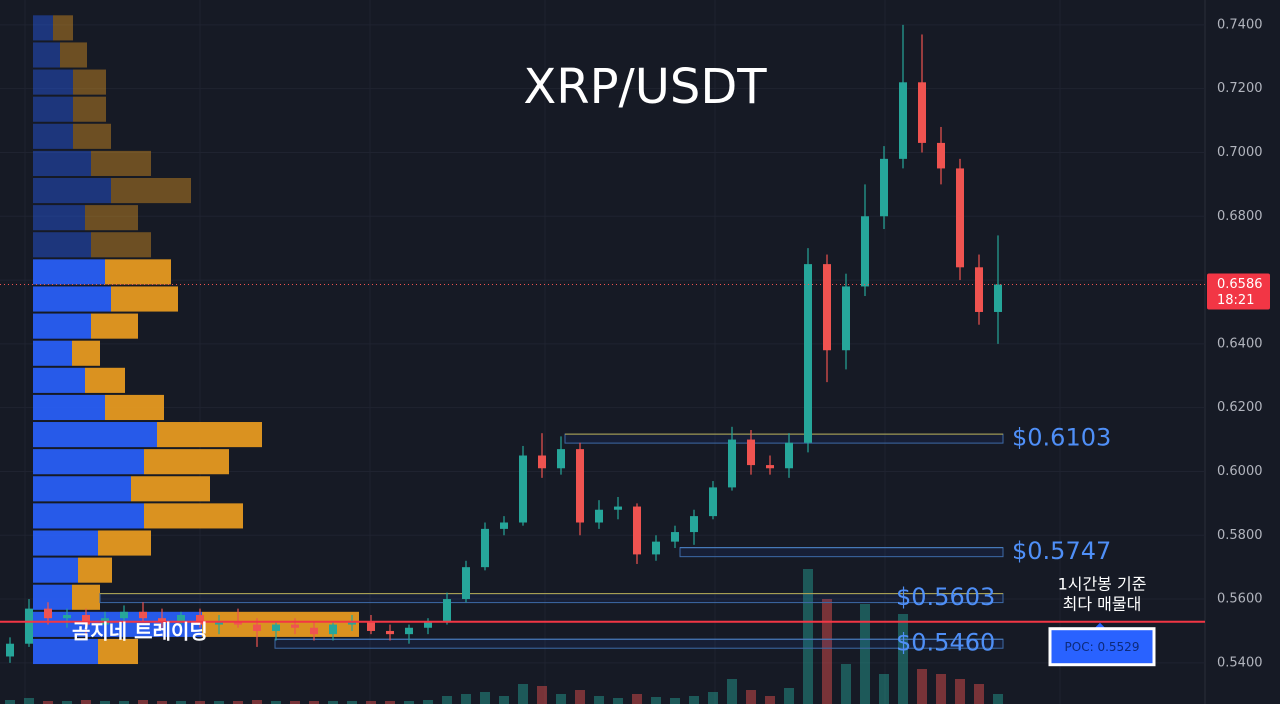  What do you see at coordinates (1102, 604) in the screenshot?
I see `poc-note: 최다 매물대` at bounding box center [1102, 604].